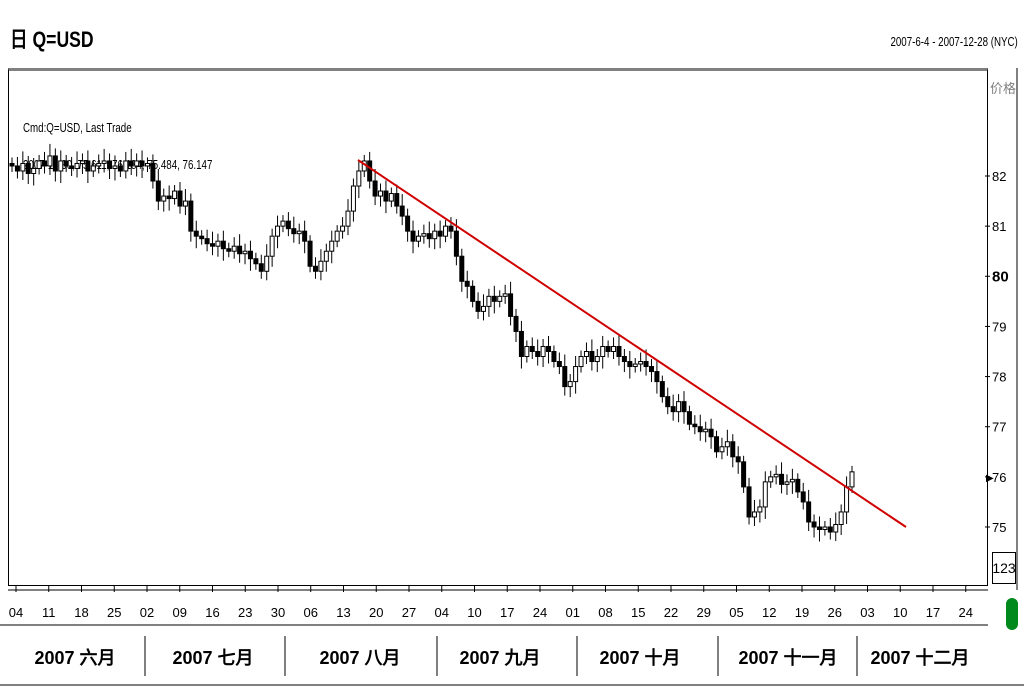 This screenshot has width=1024, height=690. I want to click on price-axis-label: 价格, so click(1003, 88).